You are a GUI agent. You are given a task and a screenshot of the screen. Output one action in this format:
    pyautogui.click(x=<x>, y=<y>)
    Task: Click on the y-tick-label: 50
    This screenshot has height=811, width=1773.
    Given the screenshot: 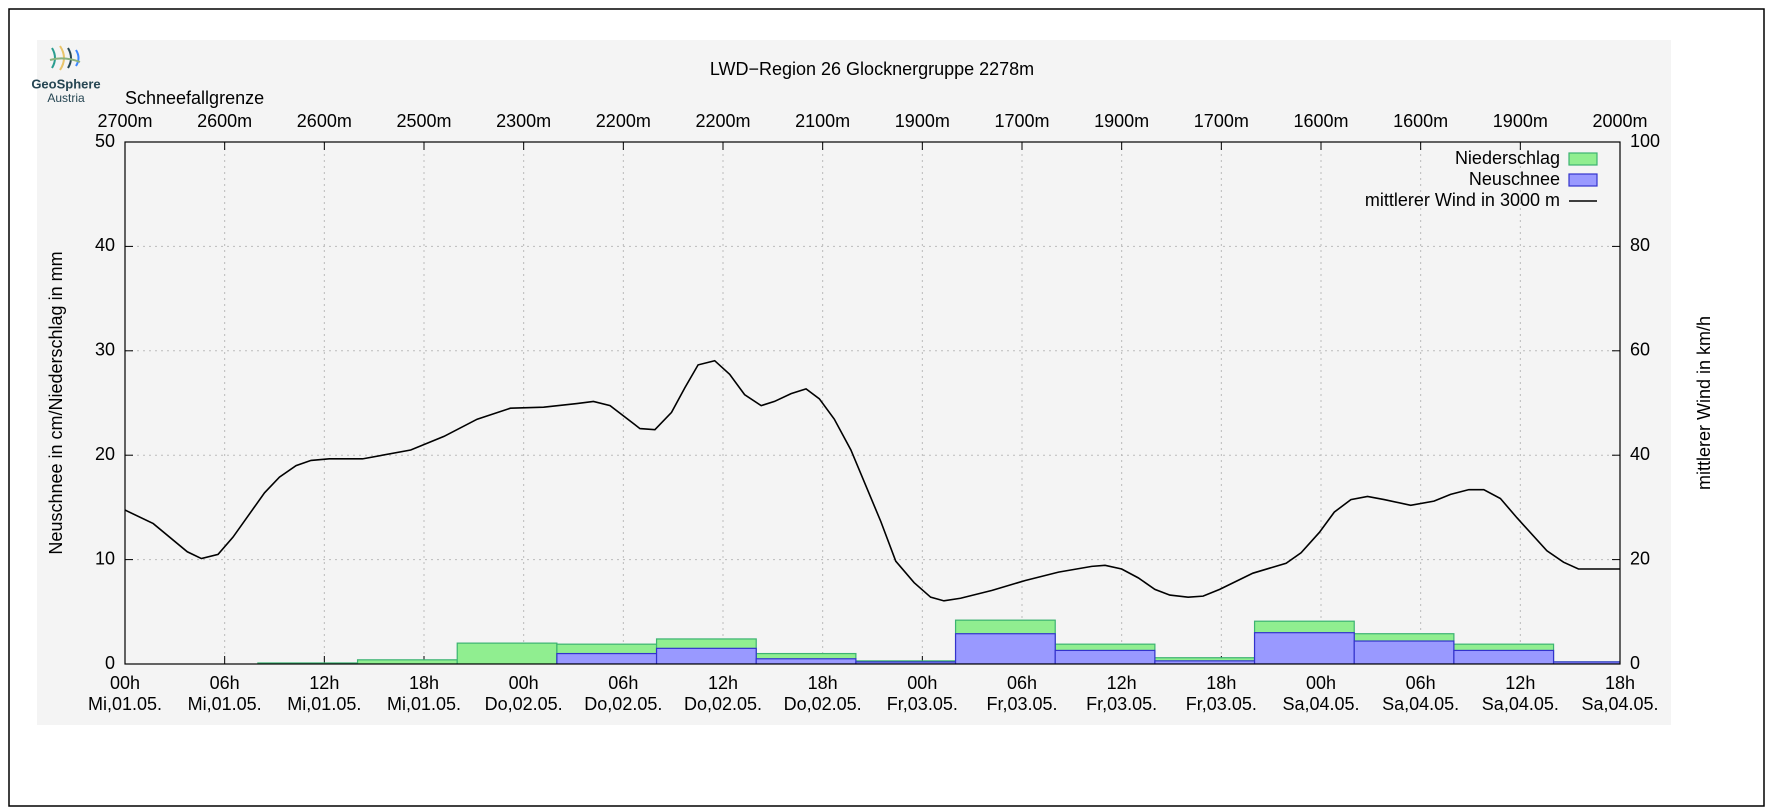 What is the action you would take?
    pyautogui.click(x=105, y=141)
    